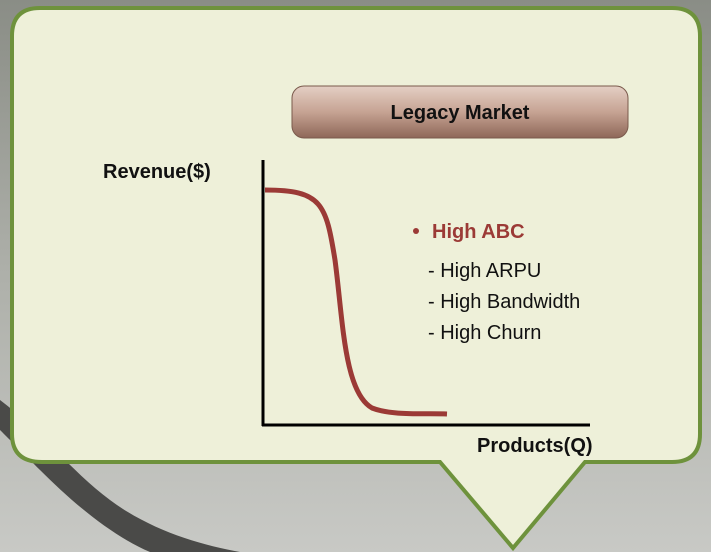  What do you see at coordinates (356, 302) in the screenshot?
I see `demand-curve` at bounding box center [356, 302].